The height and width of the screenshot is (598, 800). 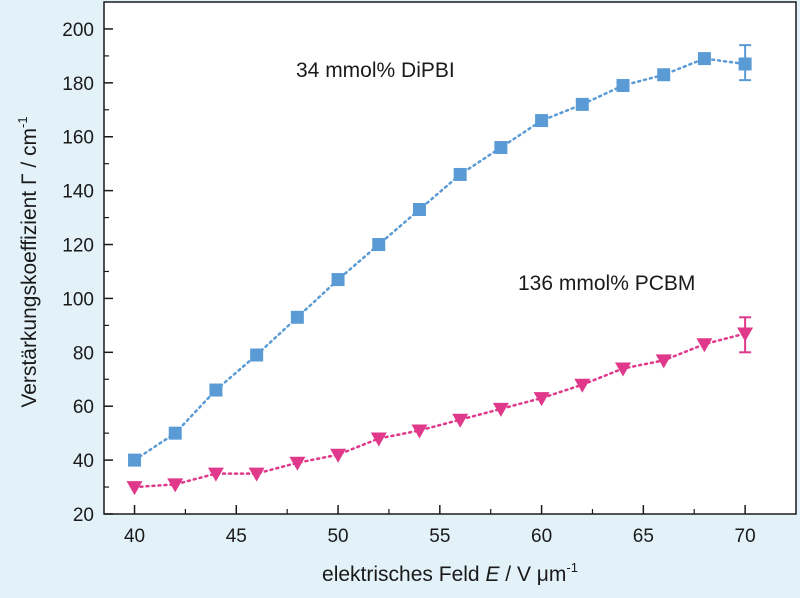 What do you see at coordinates (134, 536) in the screenshot?
I see `x-tick-label: 40` at bounding box center [134, 536].